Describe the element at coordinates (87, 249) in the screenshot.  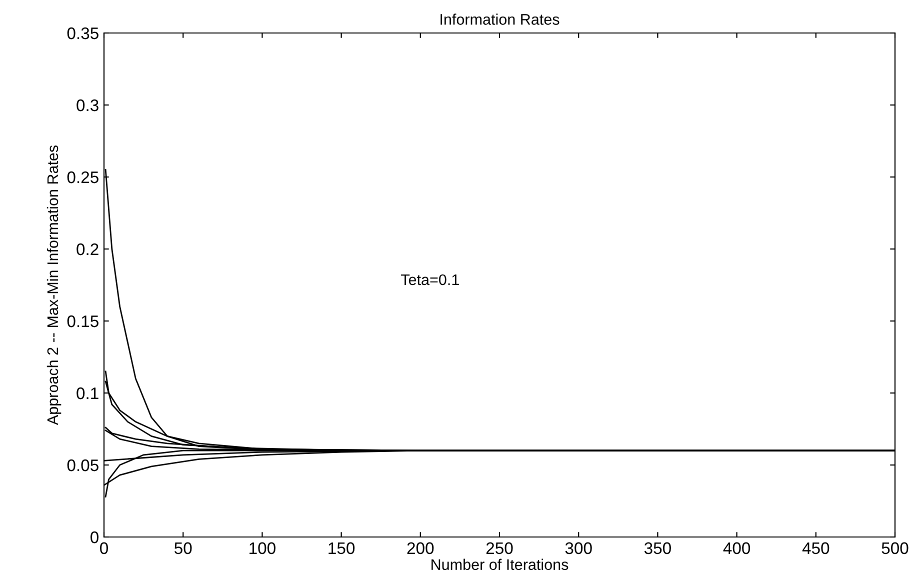
I see `y-tick-label: 0.2` at that location.